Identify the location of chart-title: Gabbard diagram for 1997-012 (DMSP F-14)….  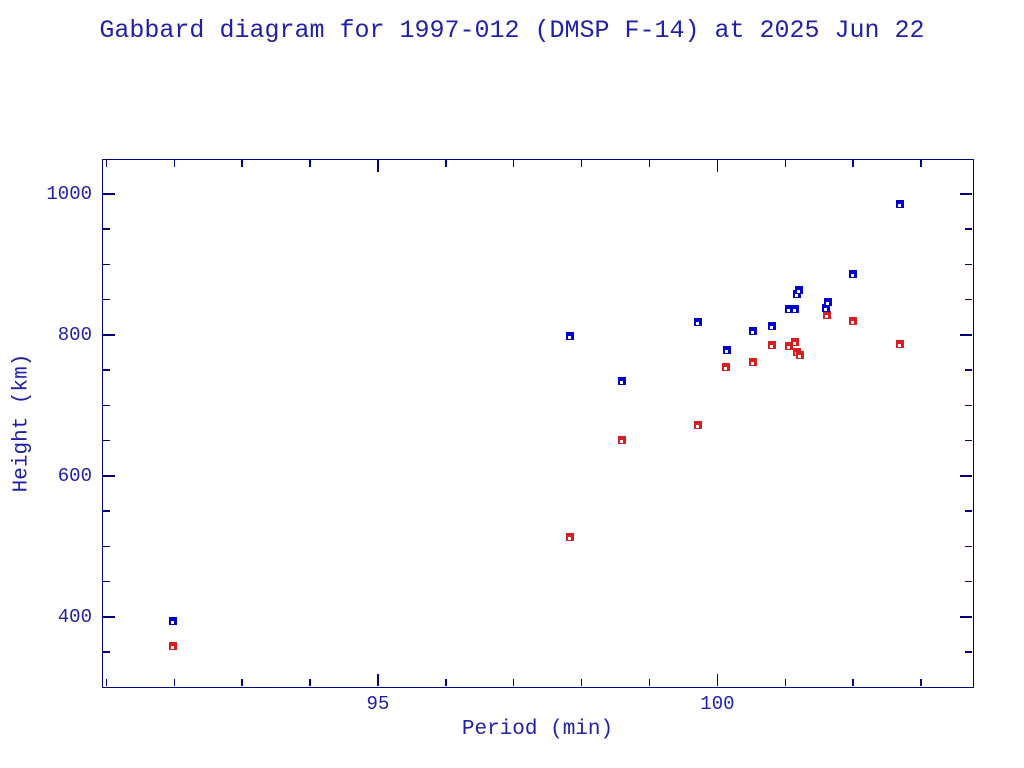
(512, 30).